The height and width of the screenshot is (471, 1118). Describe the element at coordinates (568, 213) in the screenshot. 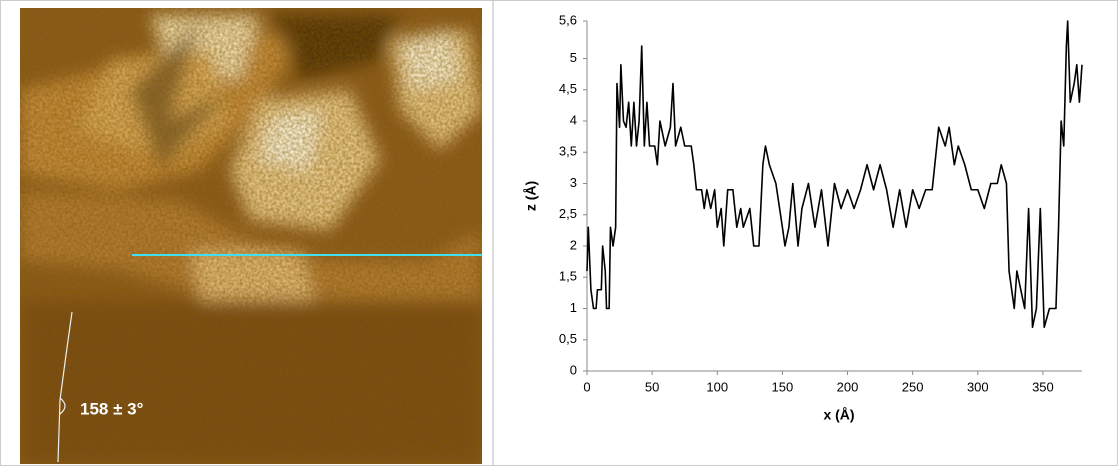

I see `y-tick-label: 2,5` at that location.